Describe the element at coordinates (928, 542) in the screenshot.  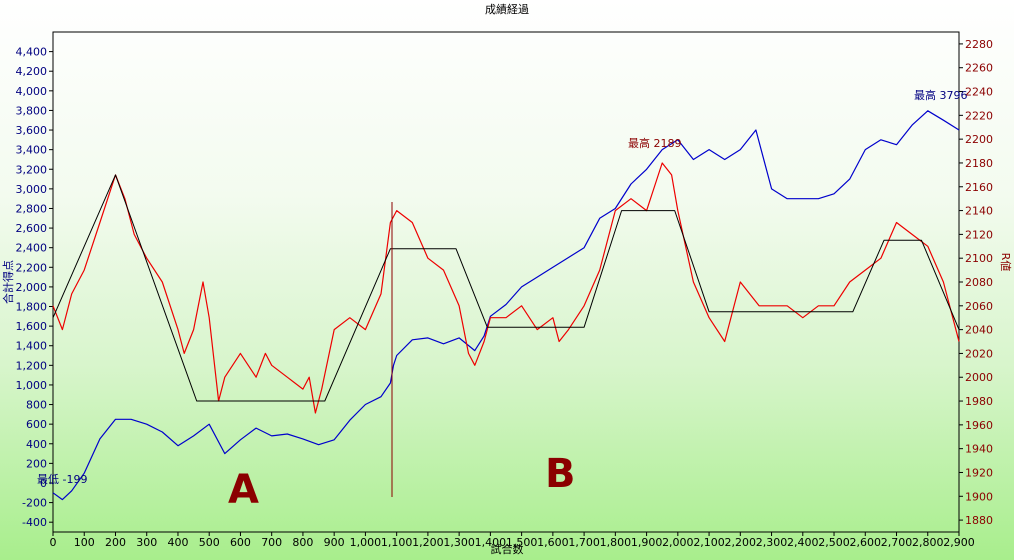
I see `x-tick-label: 2,800` at that location.